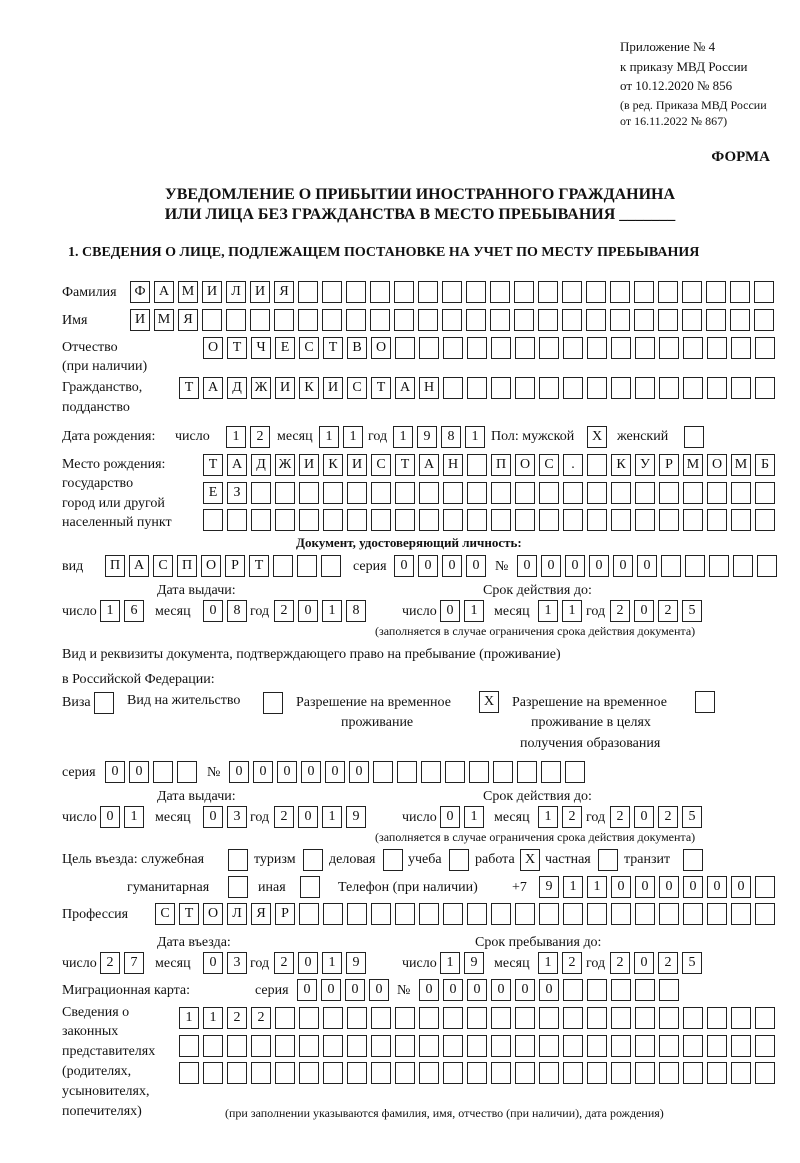 The image size is (800, 1163). Describe the element at coordinates (261, 914) in the screenshot. I see `char-box: Я` at that location.